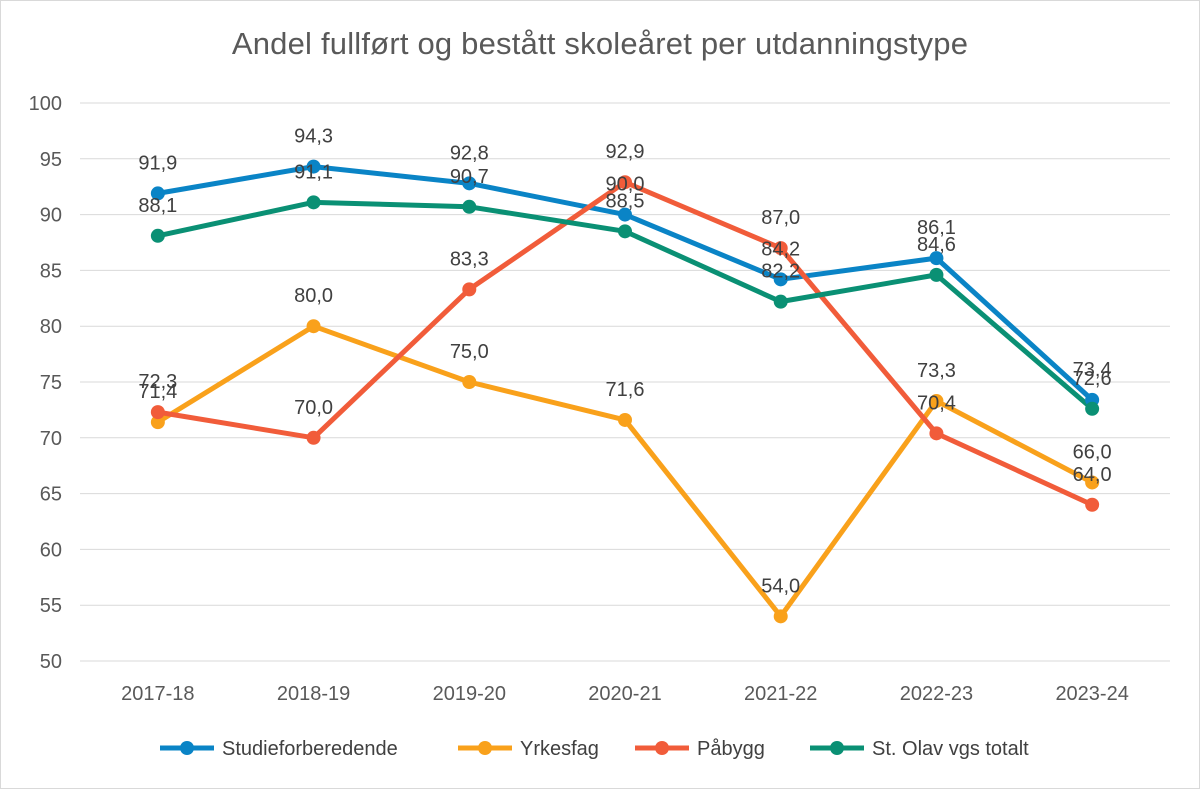  I want to click on data-label: 73,4, so click(1092, 370).